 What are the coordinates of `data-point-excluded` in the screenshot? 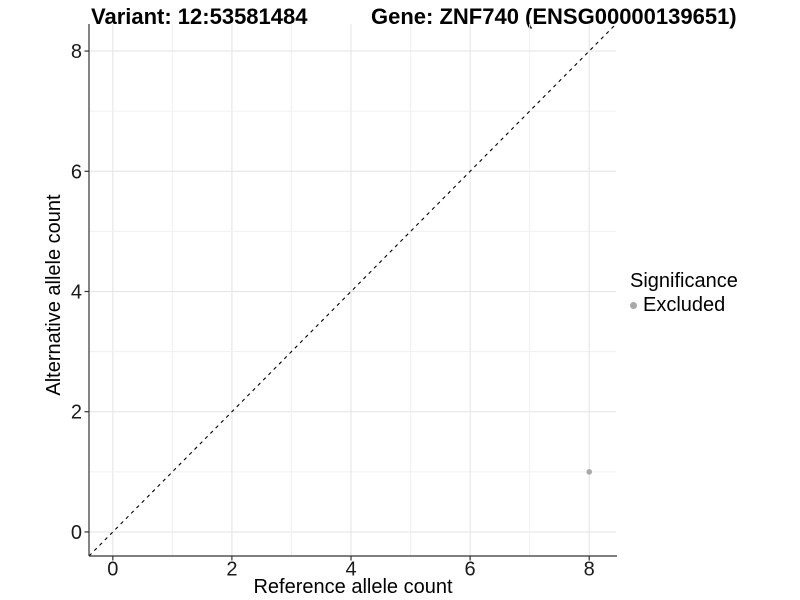 It's located at (589, 472).